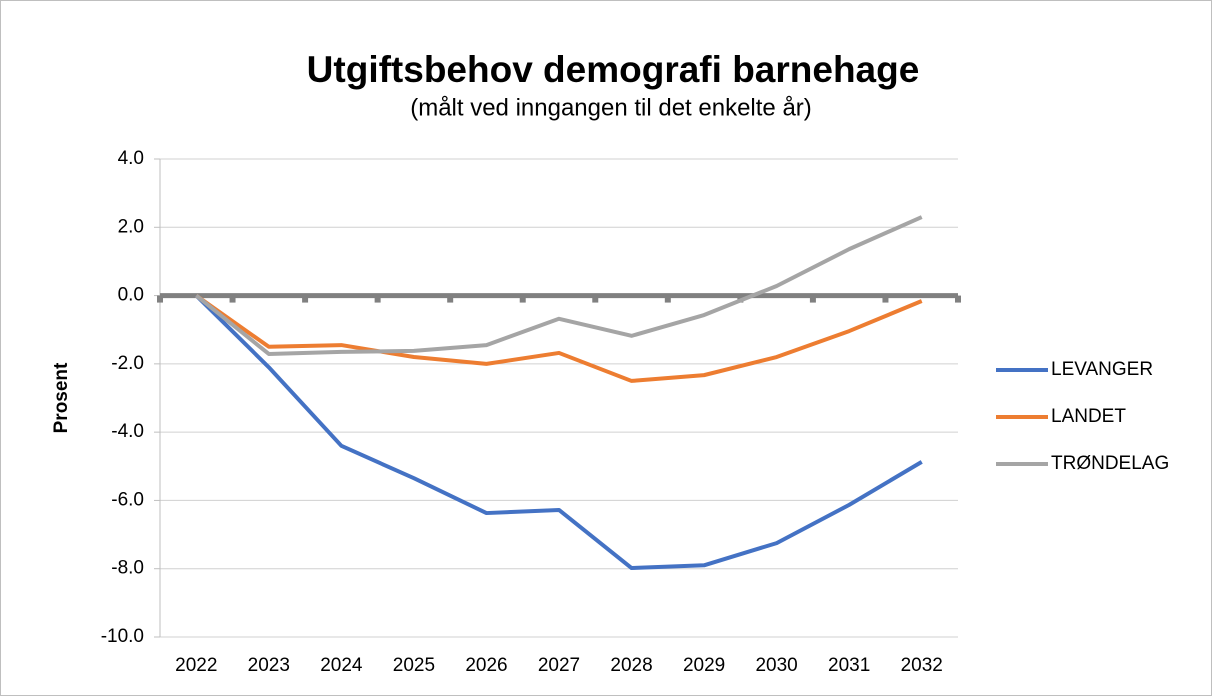  What do you see at coordinates (131, 158) in the screenshot?
I see `y-tick-label: 4.0` at bounding box center [131, 158].